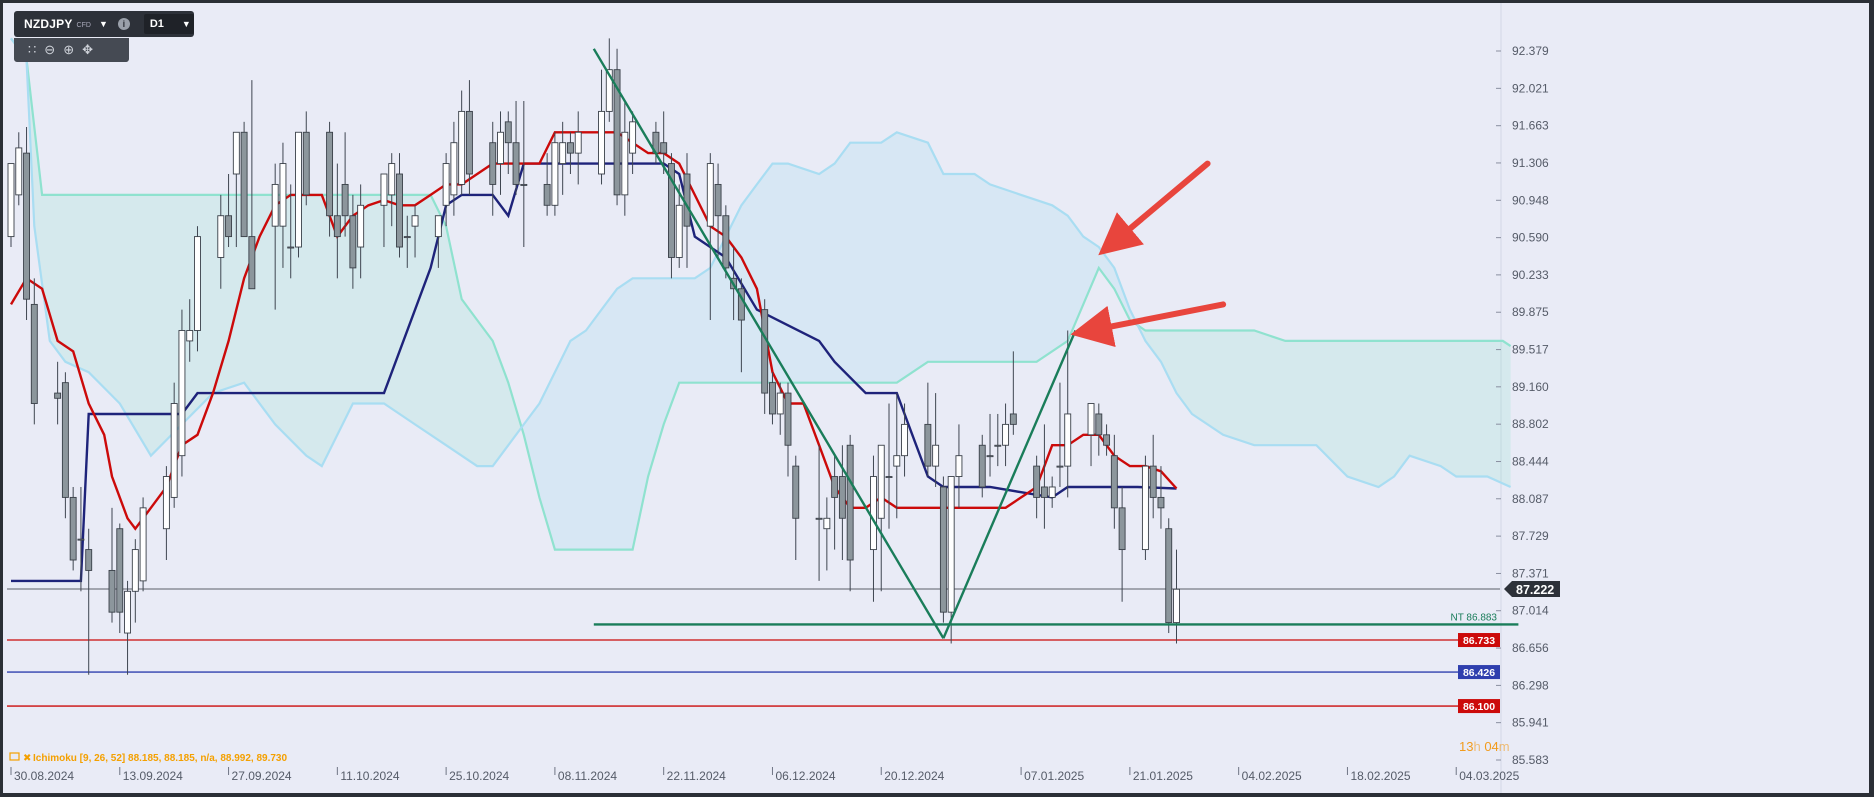 The width and height of the screenshot is (1874, 797). I want to click on countdown-h-unit: h, so click(1478, 746).